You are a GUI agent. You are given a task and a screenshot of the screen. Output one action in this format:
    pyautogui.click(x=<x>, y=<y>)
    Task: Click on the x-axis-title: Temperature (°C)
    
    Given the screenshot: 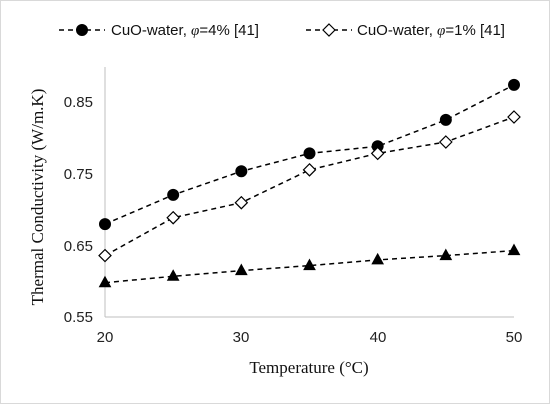 What is the action you would take?
    pyautogui.click(x=308, y=367)
    